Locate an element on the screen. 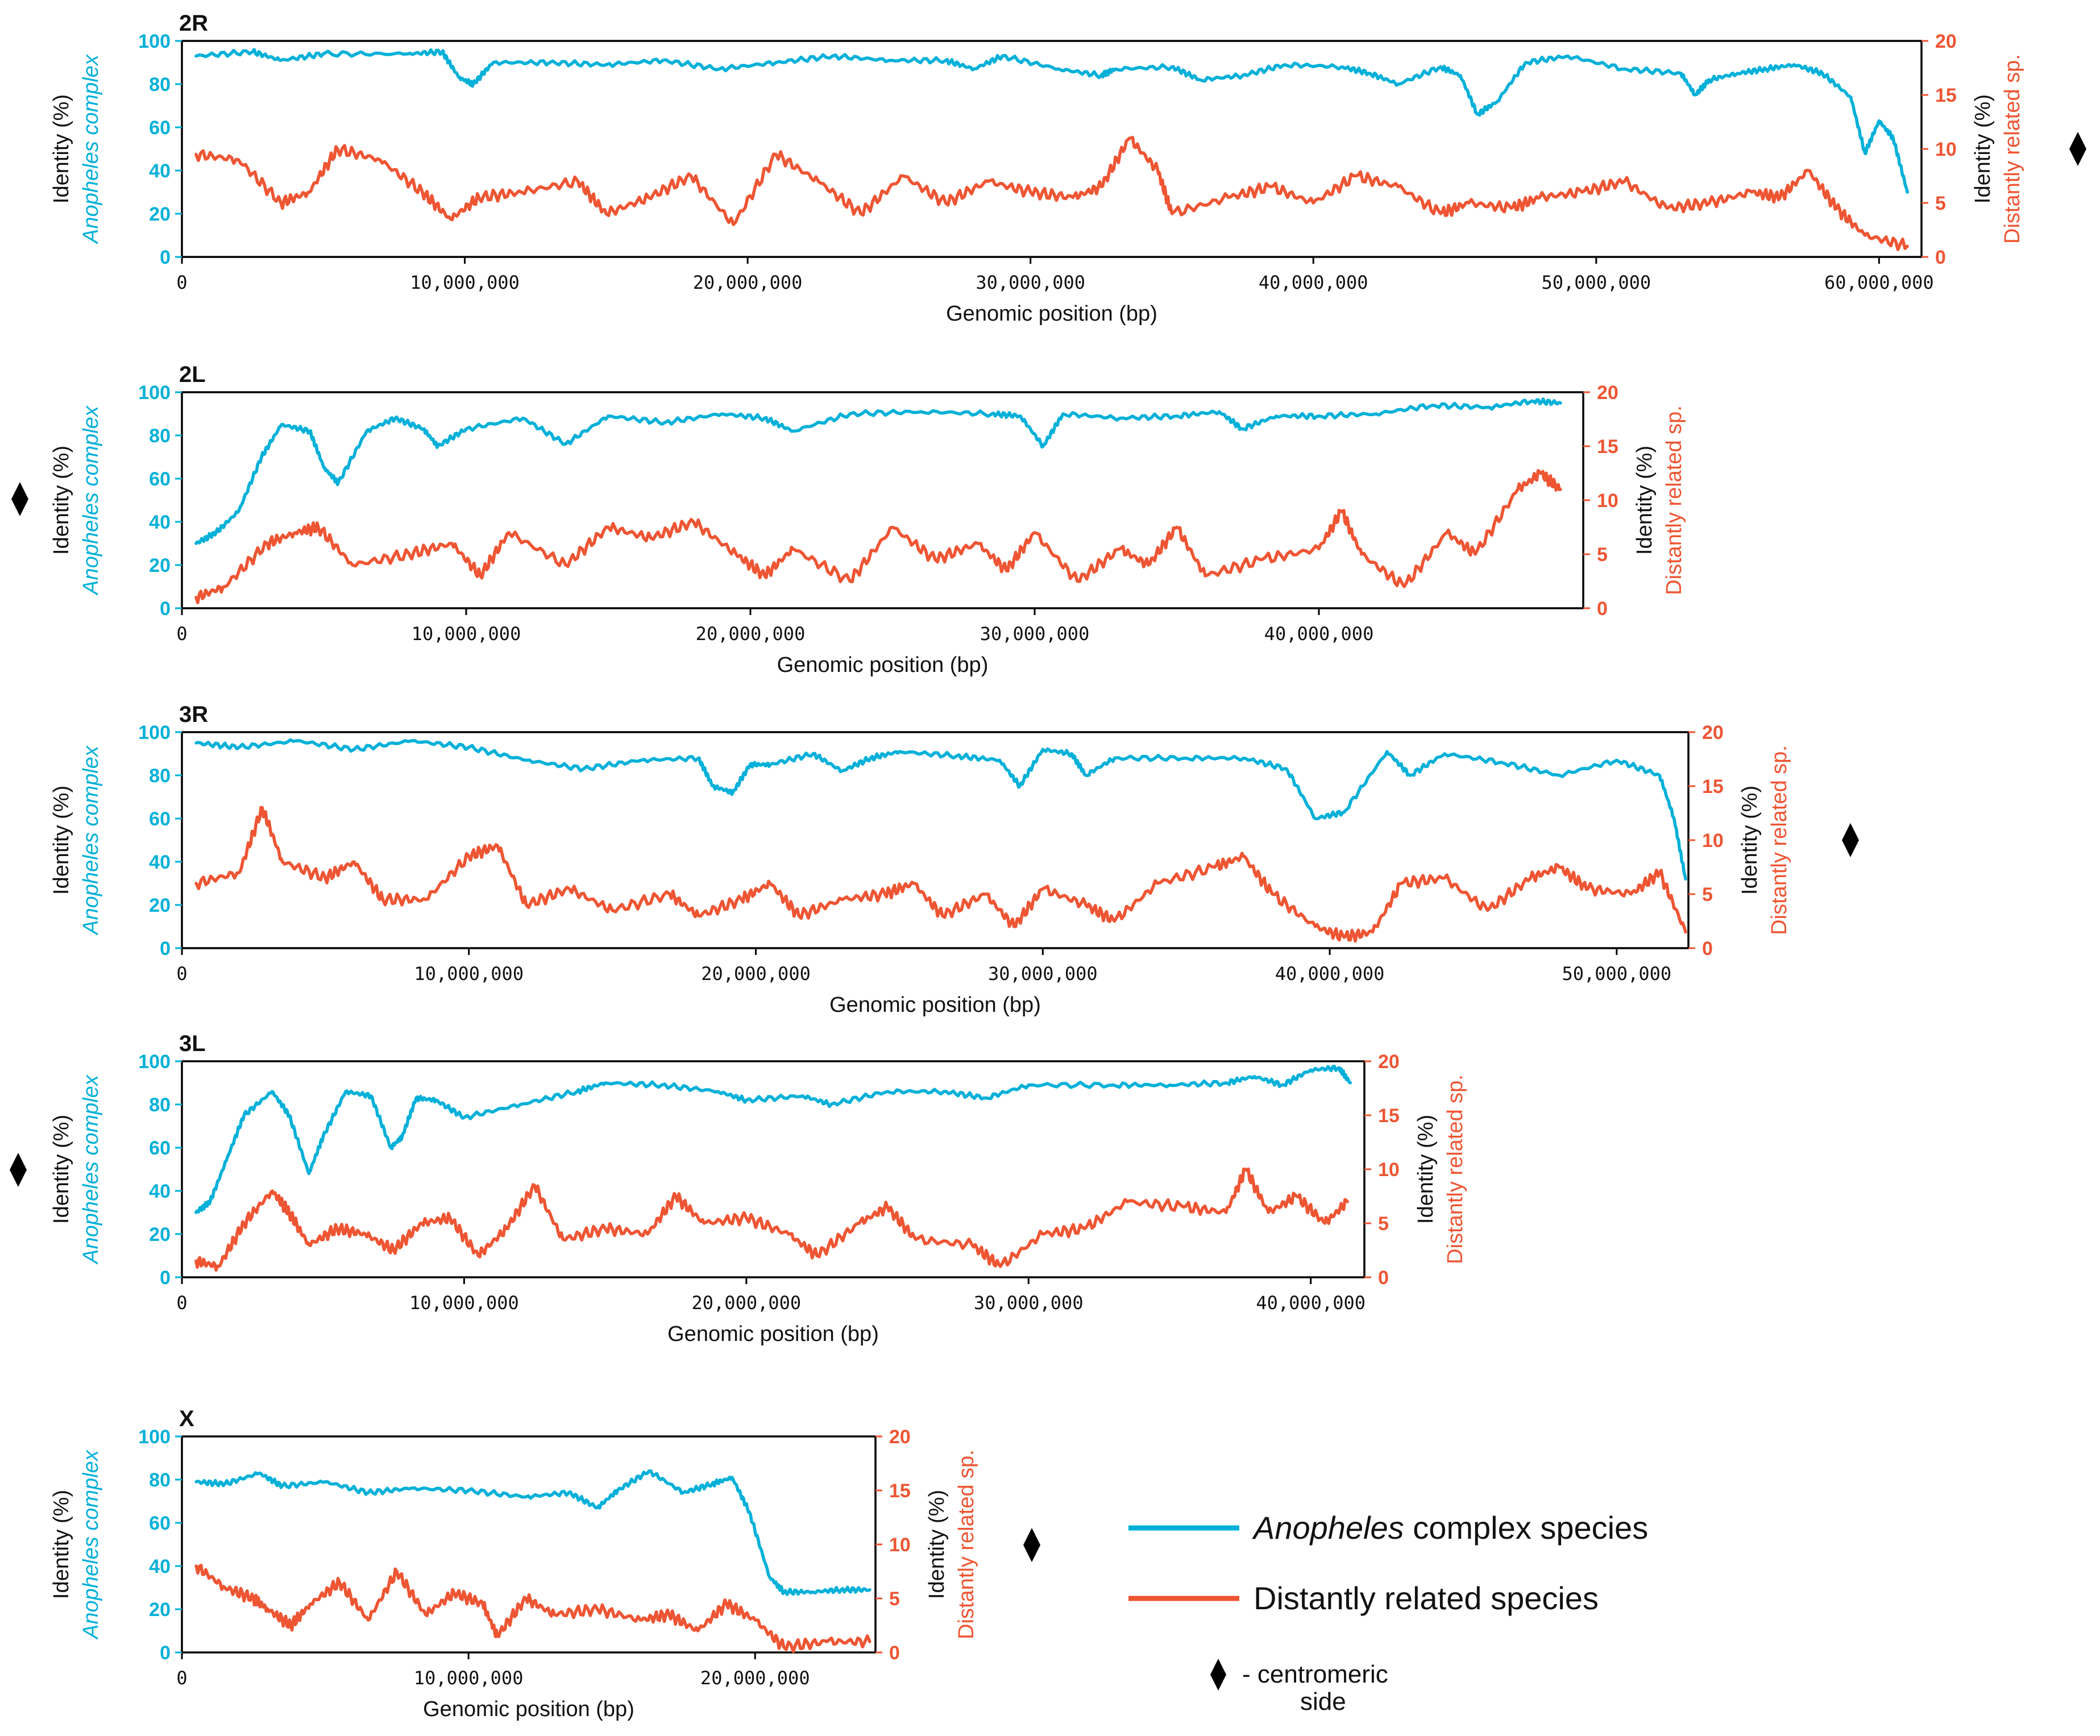 This screenshot has width=2100, height=1736. legend-centromere-line2: side is located at coordinates (1323, 1702).